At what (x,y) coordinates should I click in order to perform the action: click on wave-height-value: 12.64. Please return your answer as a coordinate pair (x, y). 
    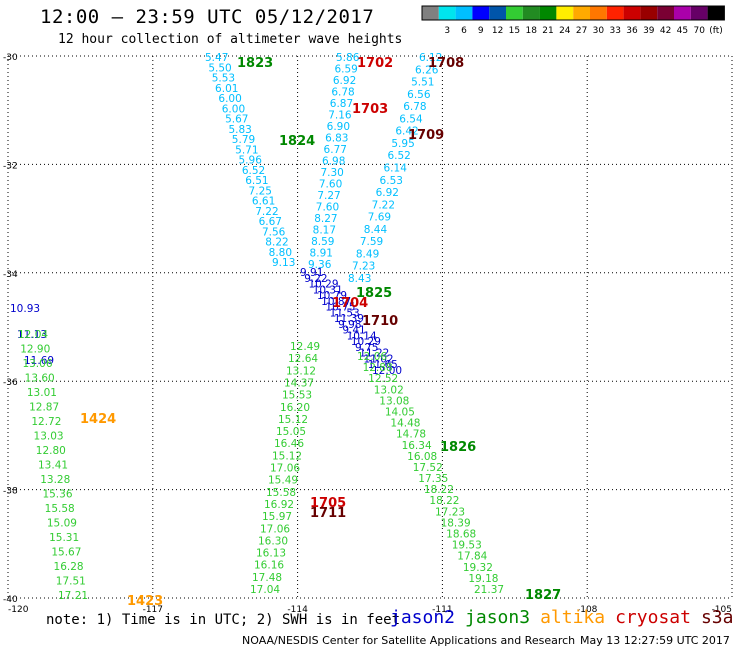
    Looking at the image, I should click on (303, 359).